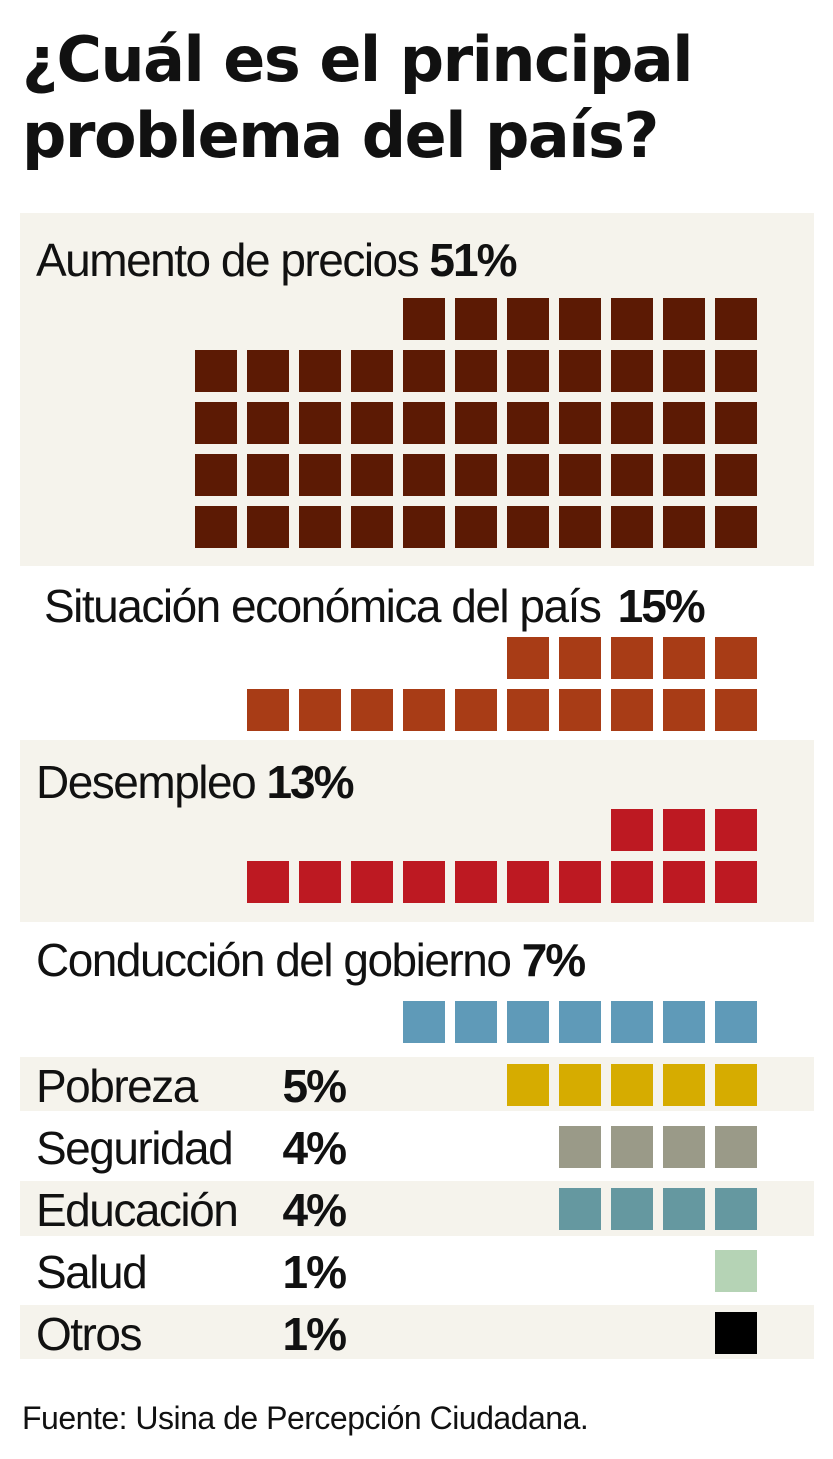 Image resolution: width=833 pixels, height=1459 pixels. What do you see at coordinates (310, 782) in the screenshot?
I see `value-label: 13%` at bounding box center [310, 782].